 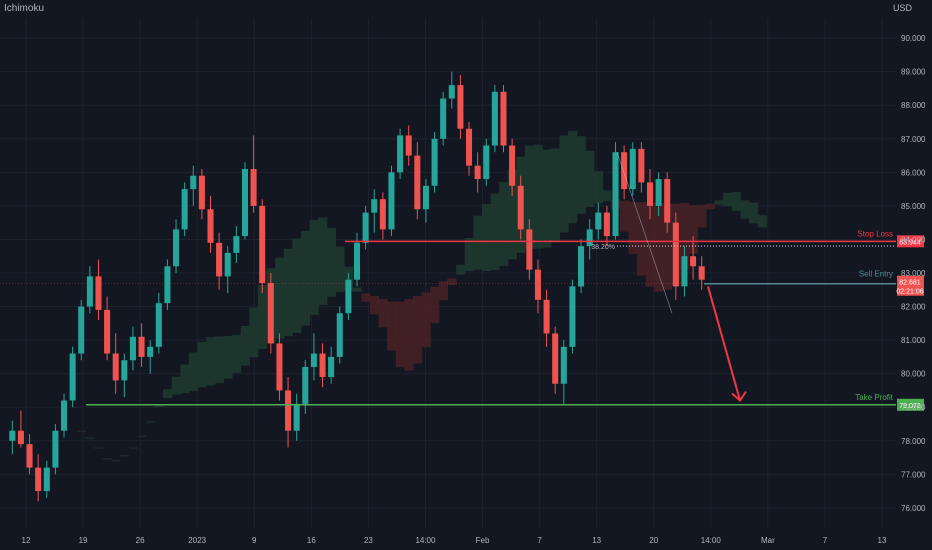 I want to click on price-tick-label: 83.000, so click(x=913, y=273).